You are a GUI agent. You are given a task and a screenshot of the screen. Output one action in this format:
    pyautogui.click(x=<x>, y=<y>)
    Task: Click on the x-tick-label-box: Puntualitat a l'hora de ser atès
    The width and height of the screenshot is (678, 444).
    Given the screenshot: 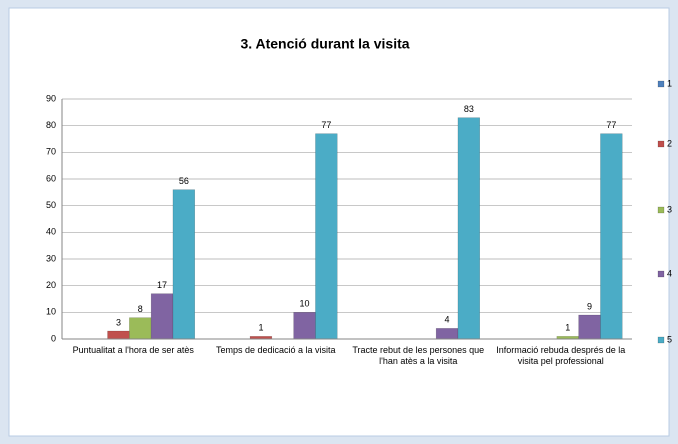 What is the action you would take?
    pyautogui.click(x=133, y=350)
    